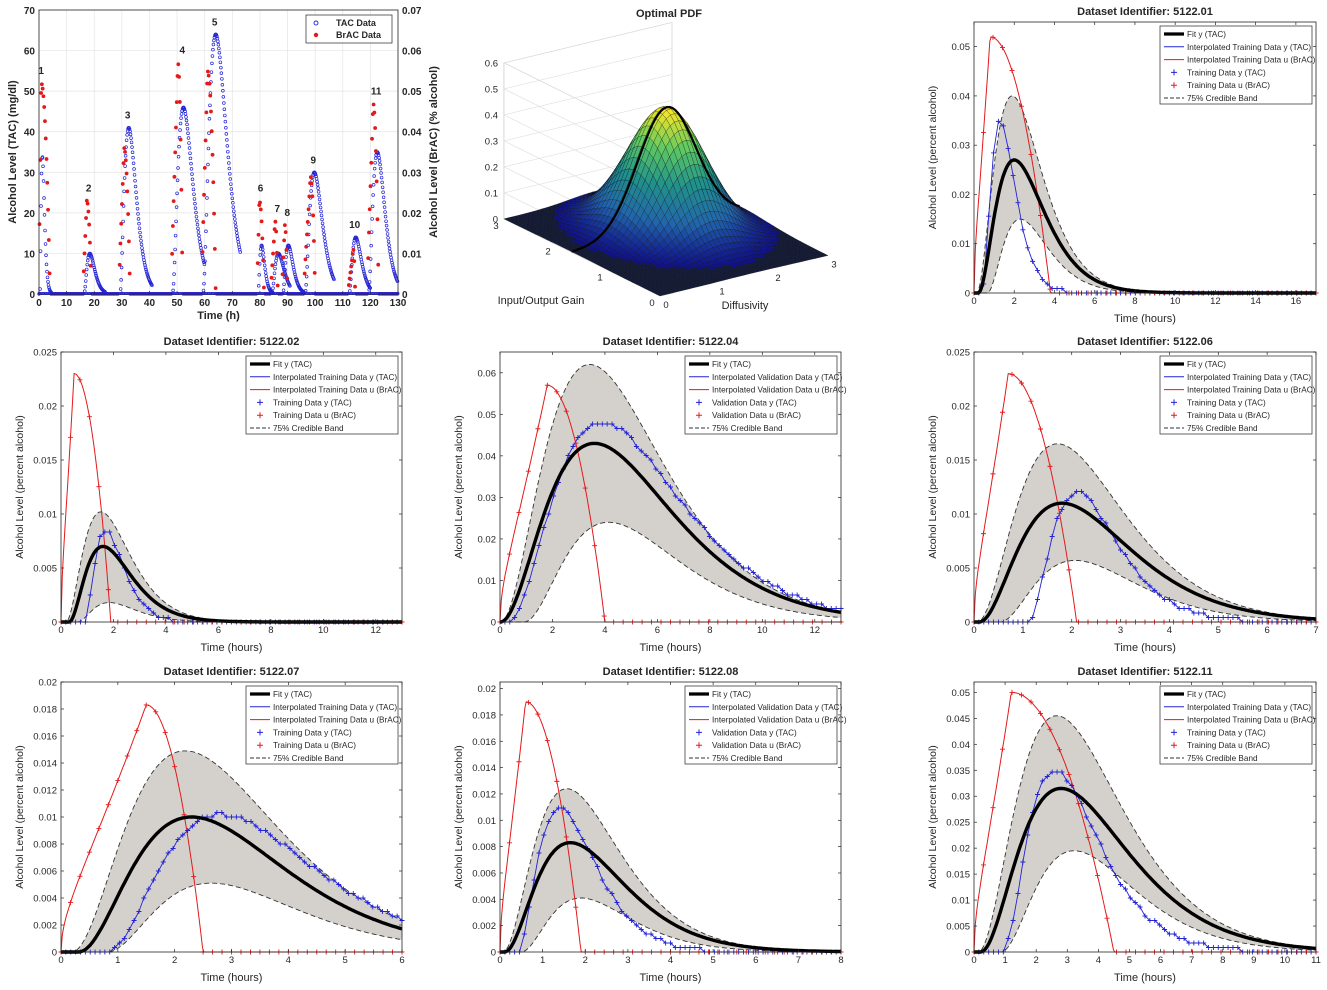 Image resolution: width=1327 pixels, height=990 pixels. I want to click on x-tick-label: 30, so click(122, 303).